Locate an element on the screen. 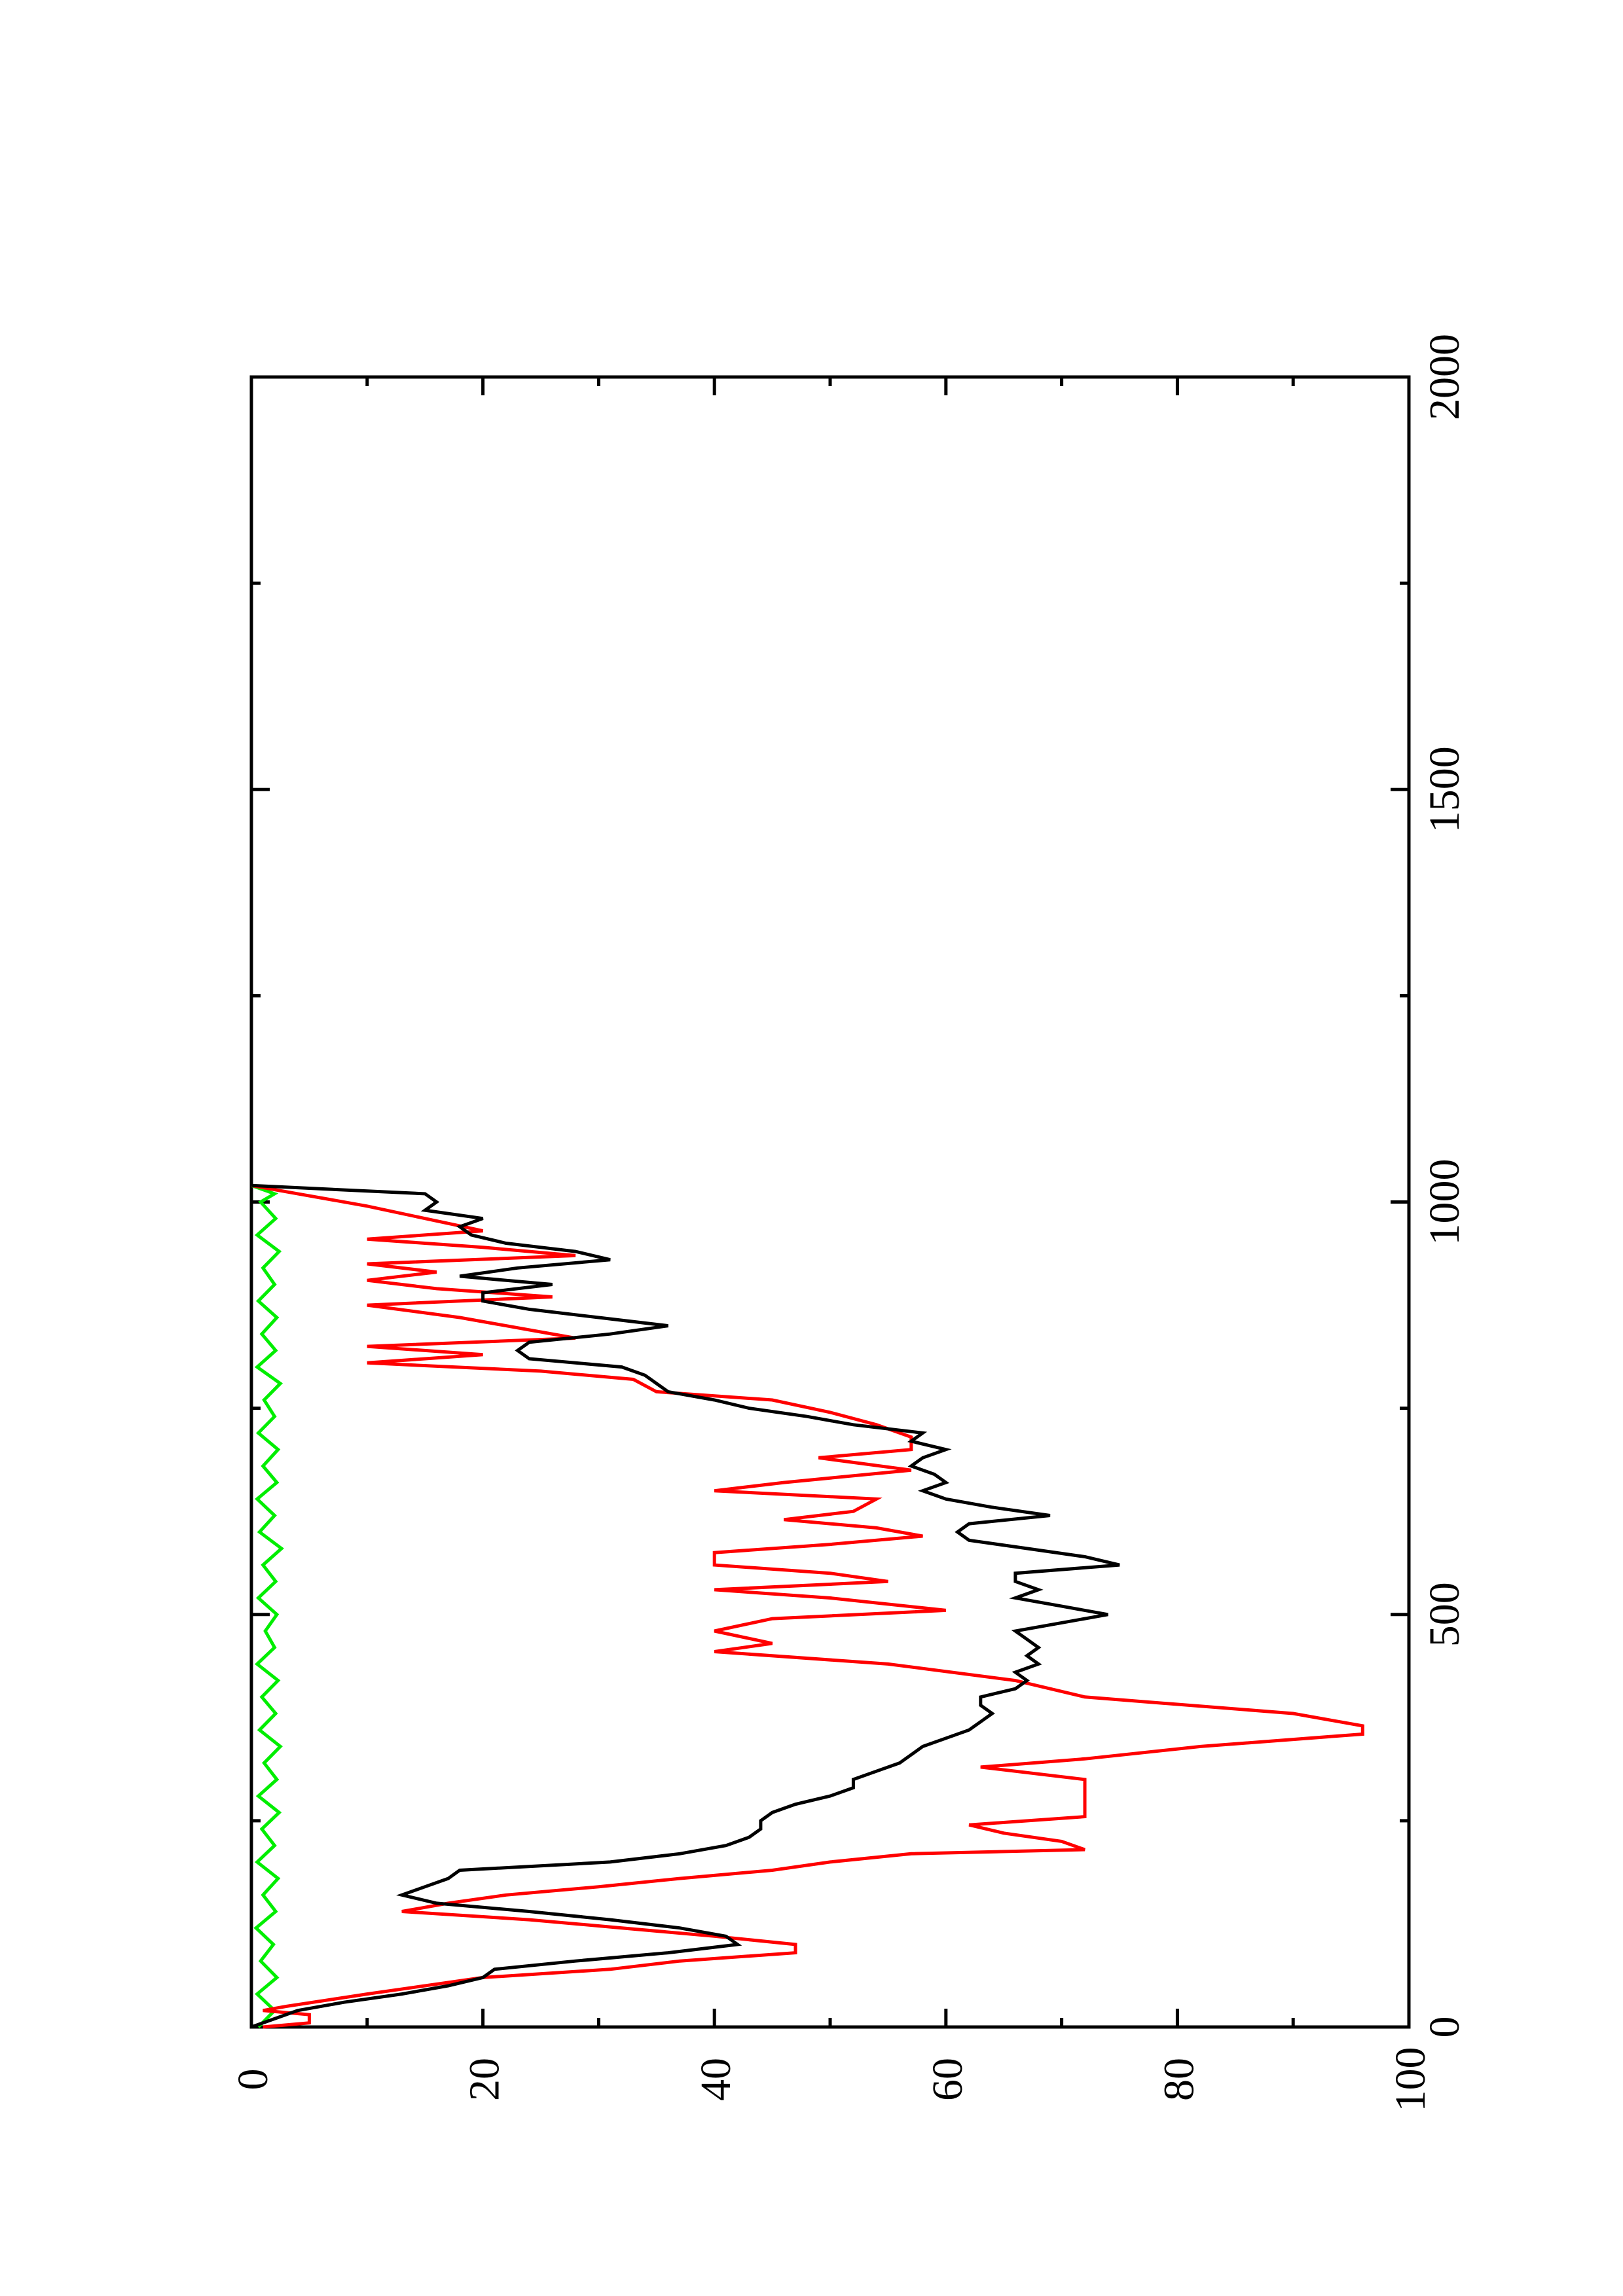 This screenshot has height=2296, width=1623. y-tick-label: 40 is located at coordinates (716, 2079).